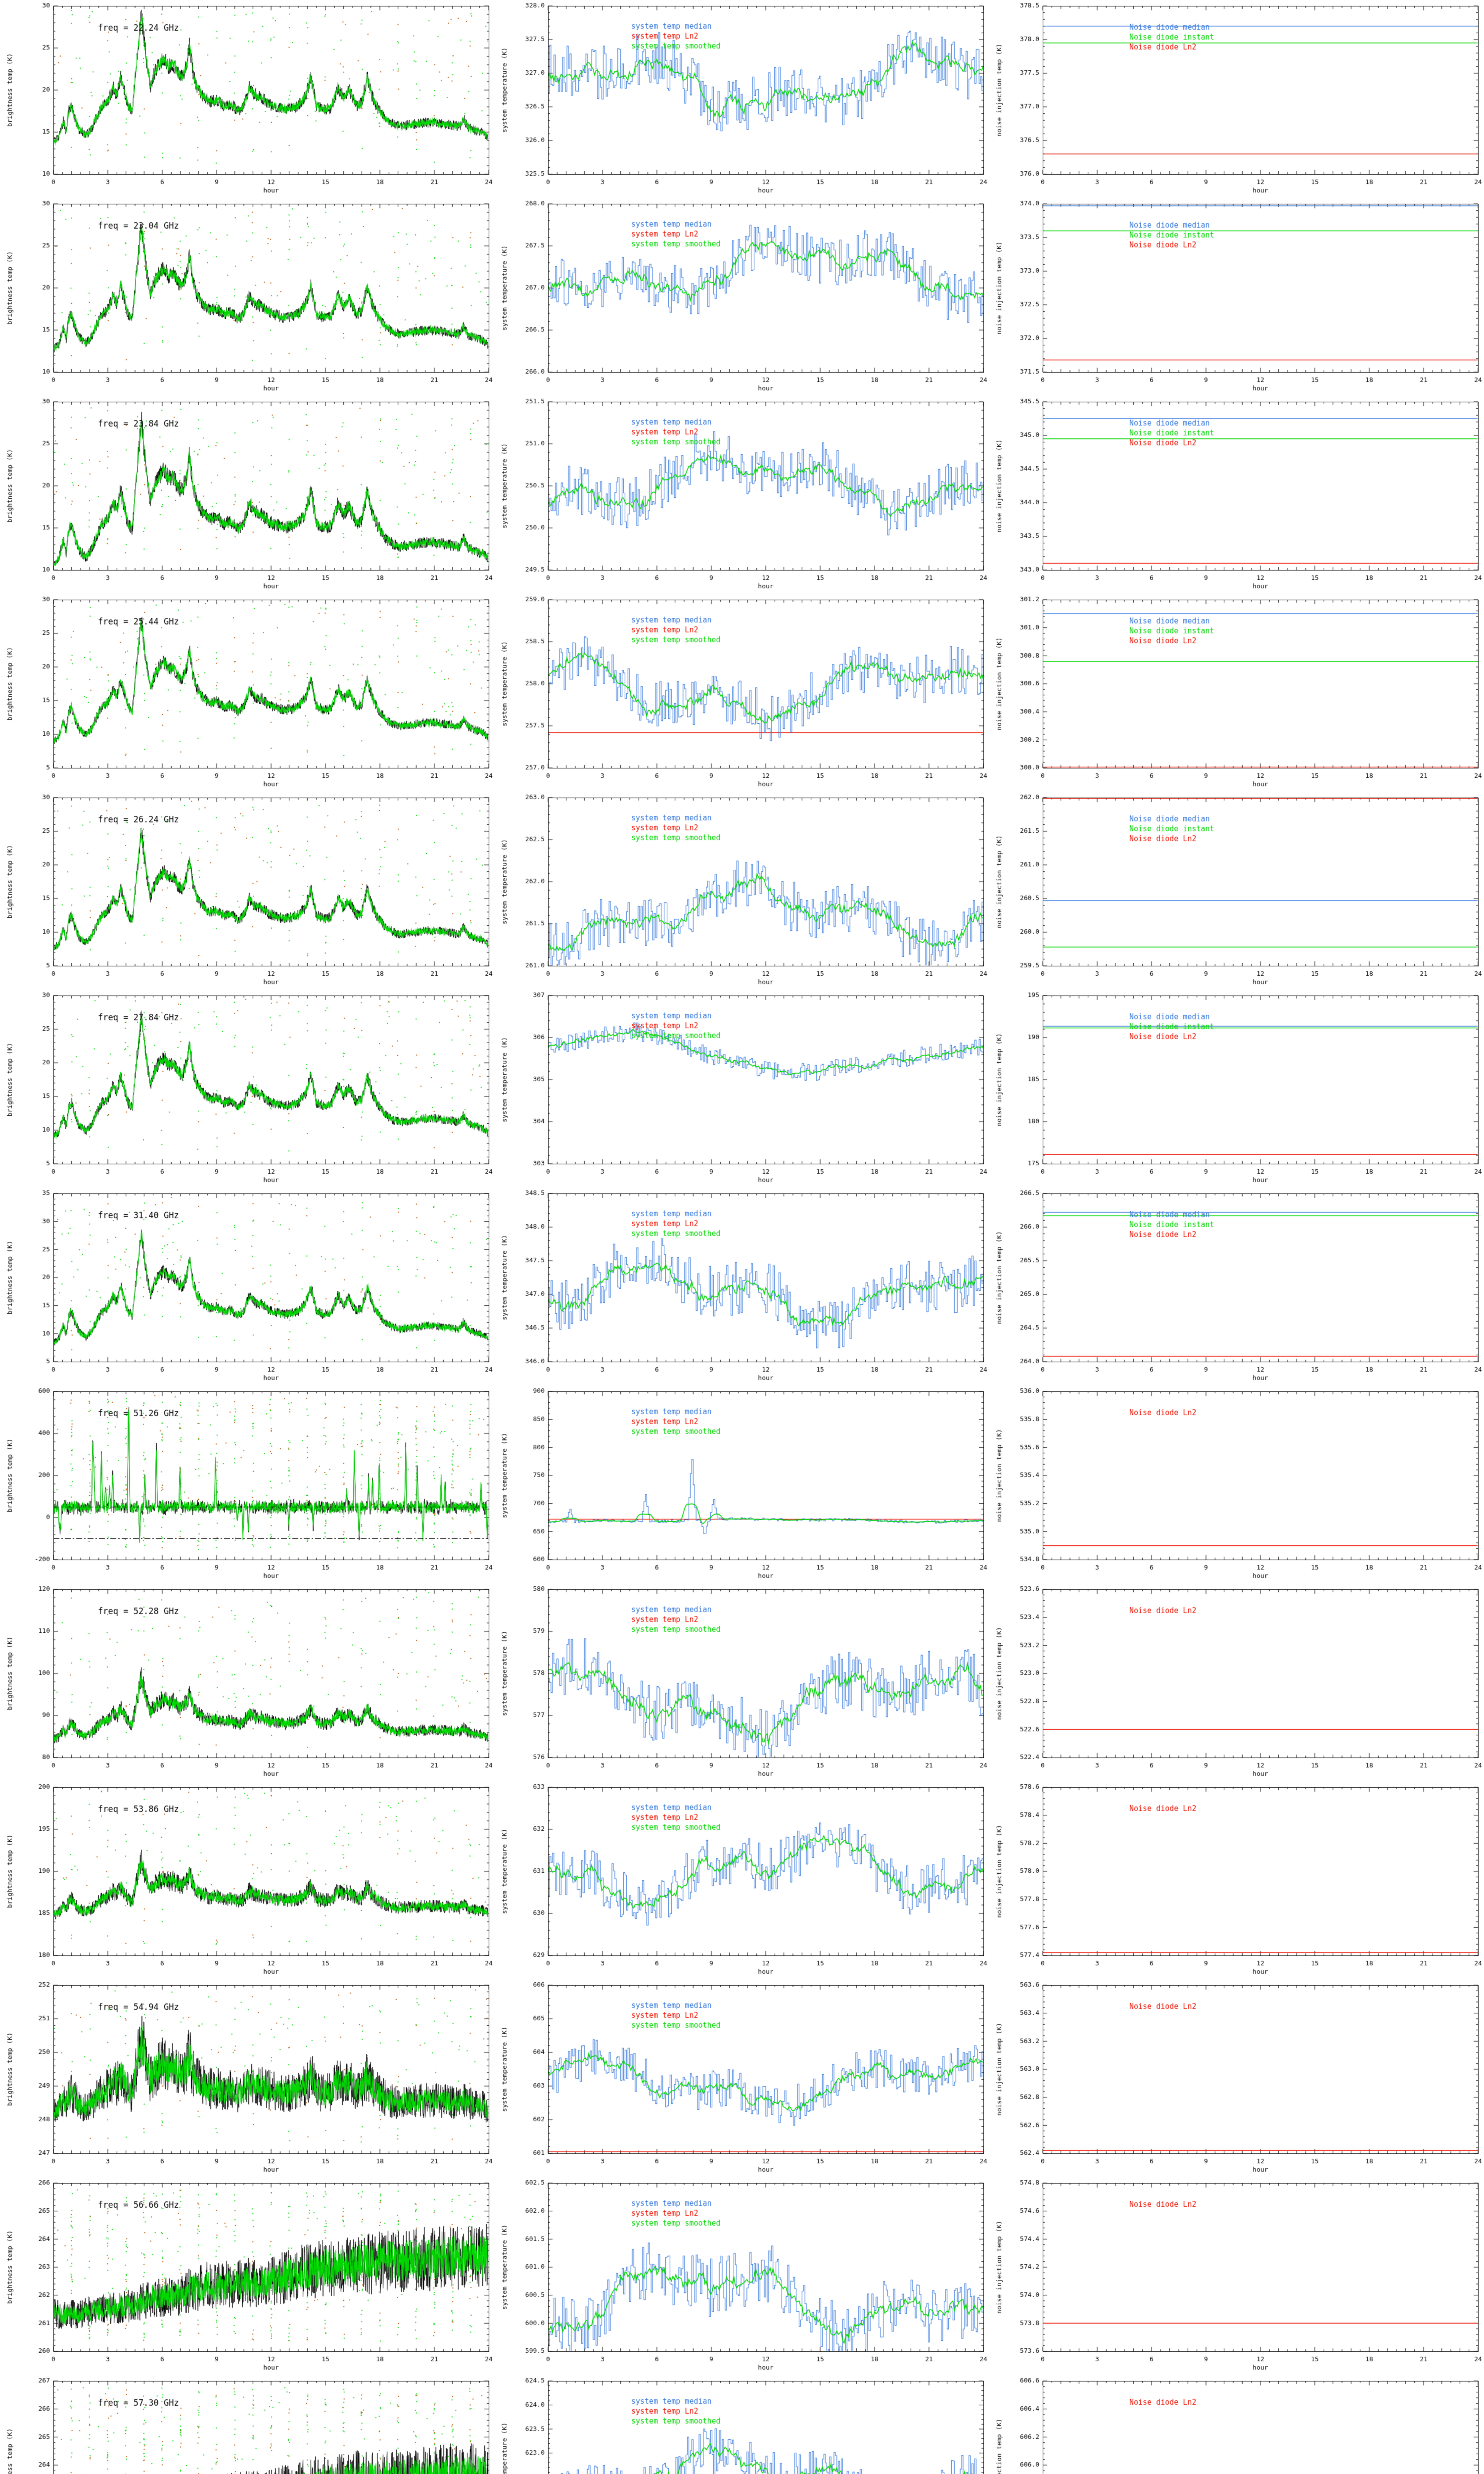  I want to click on row-1-brightness-temp-plot, so click(247, 99).